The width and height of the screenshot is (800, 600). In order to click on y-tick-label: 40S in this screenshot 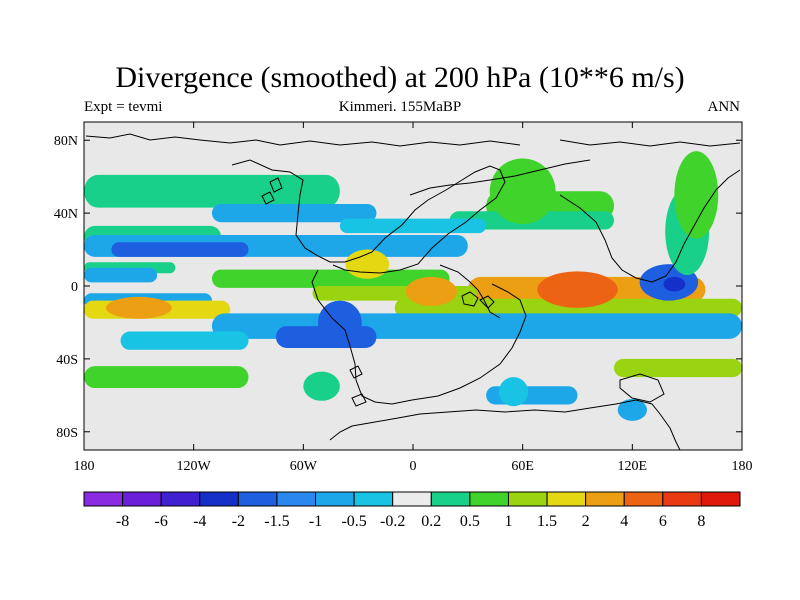, I will do `click(67, 360)`.